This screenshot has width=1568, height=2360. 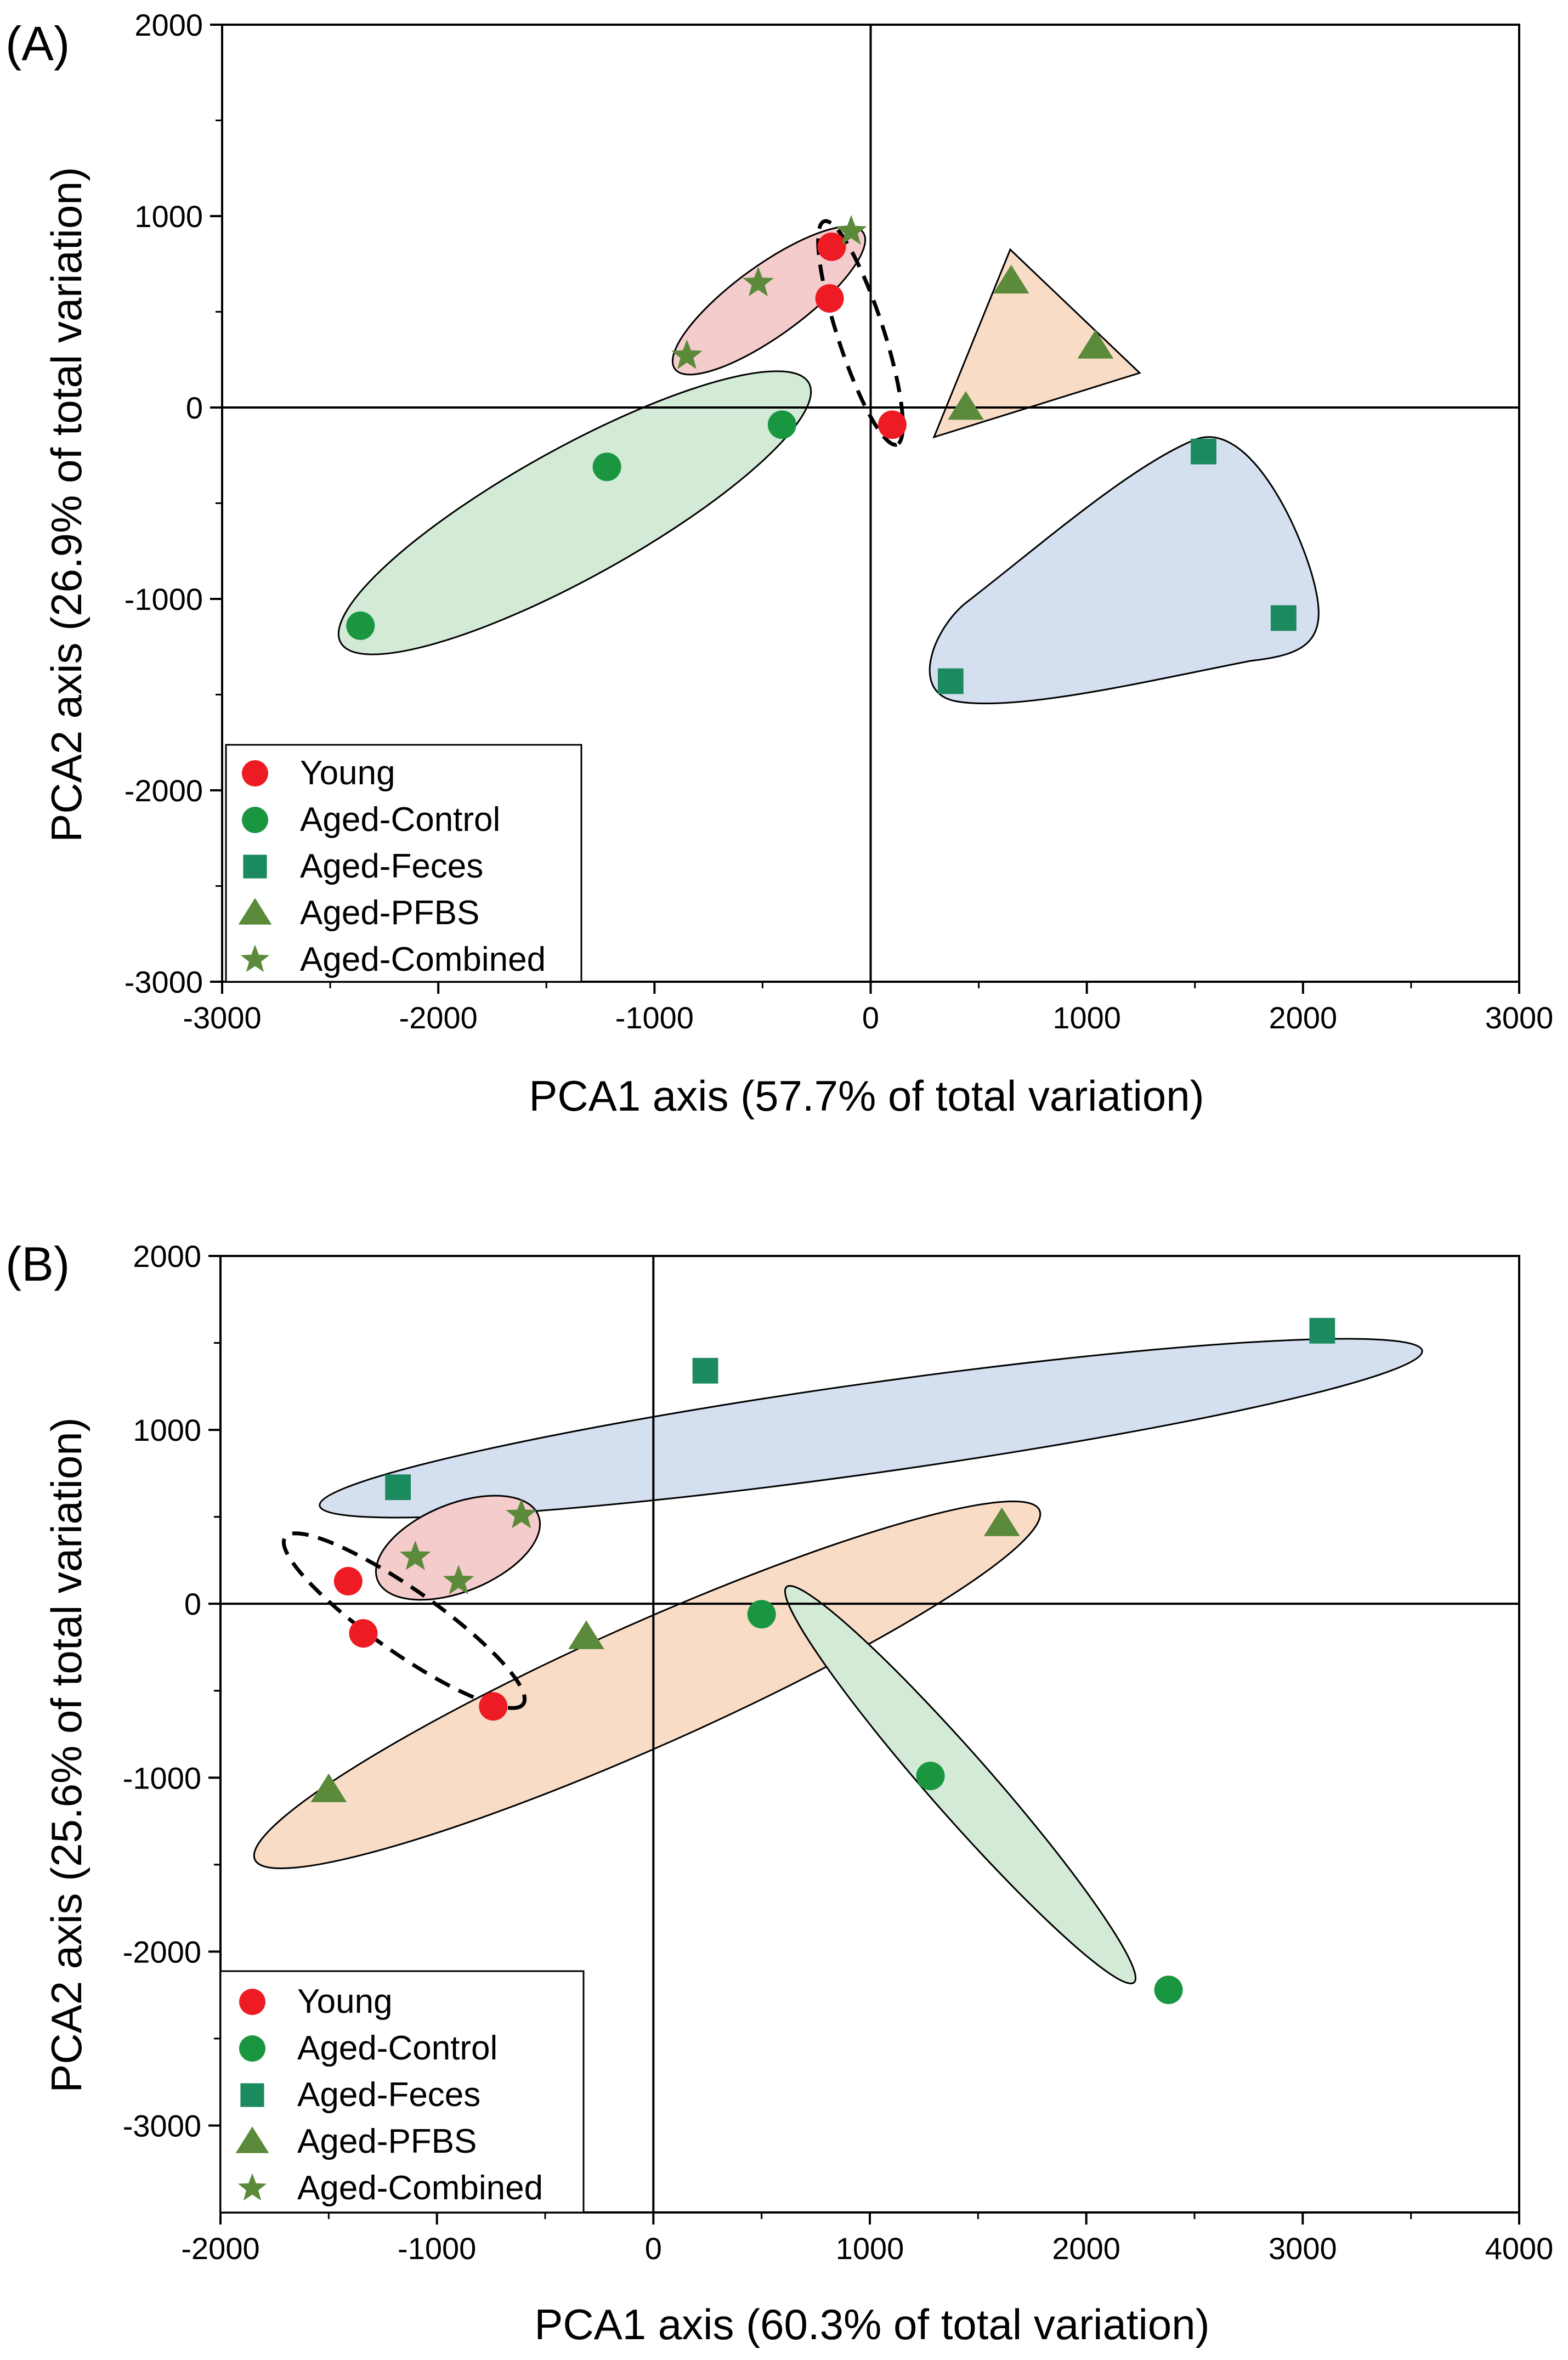 I want to click on x-tick-label-a: 3000, so click(x=1519, y=1017).